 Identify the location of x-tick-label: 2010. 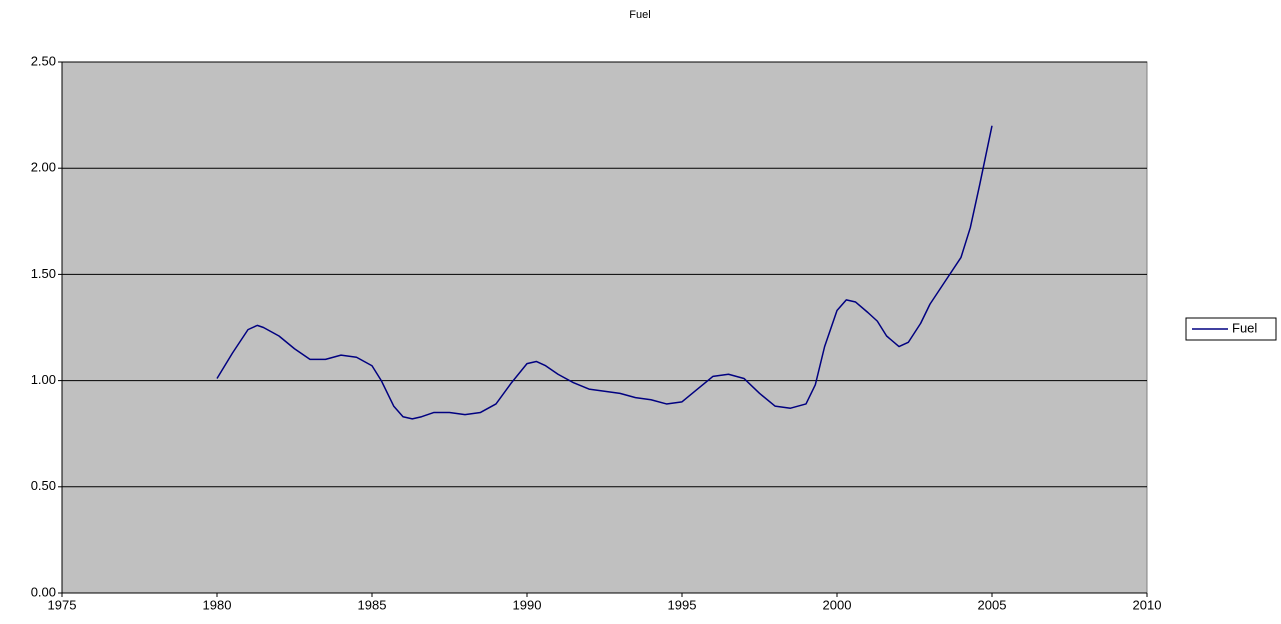
(1147, 604).